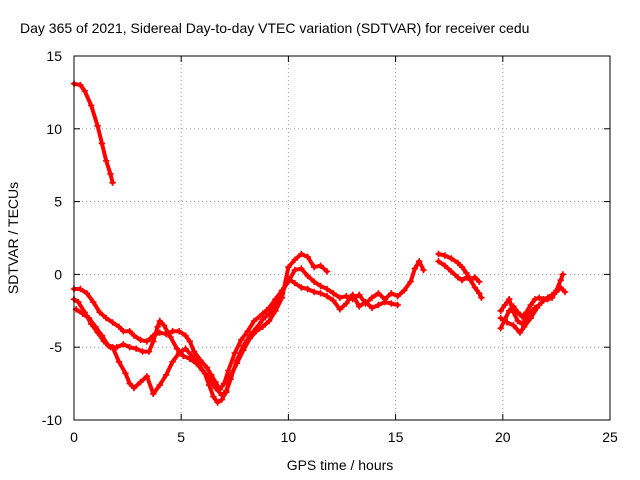 This screenshot has height=480, width=640. I want to click on x-axis-label: GPS time / hours, so click(340, 465).